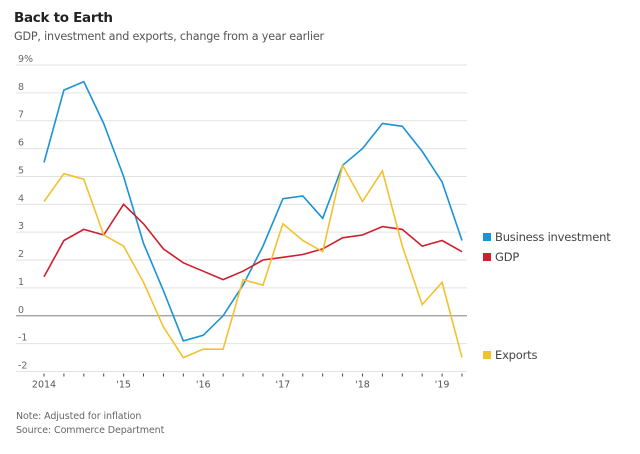 The width and height of the screenshot is (640, 454). I want to click on legend-label: Exports, so click(516, 355).